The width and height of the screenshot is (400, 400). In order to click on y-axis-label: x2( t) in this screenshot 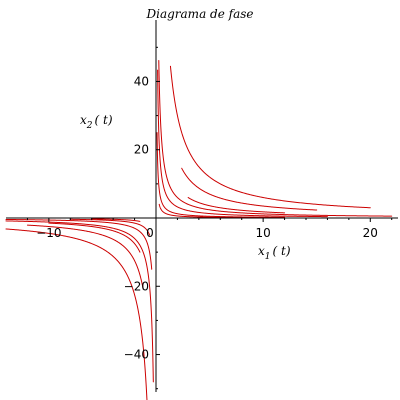, I will do `click(96, 122)`.